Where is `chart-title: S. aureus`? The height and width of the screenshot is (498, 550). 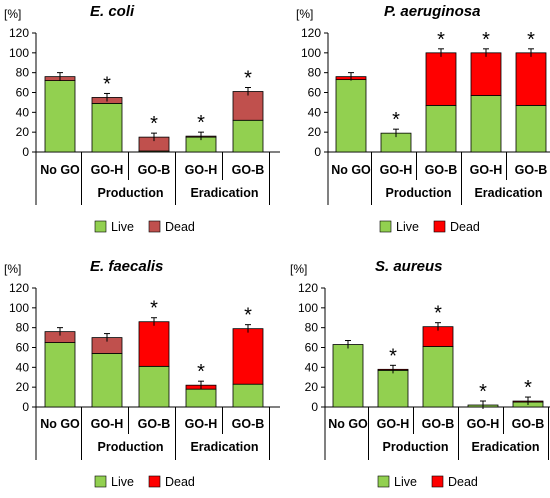 chart-title: S. aureus is located at coordinates (409, 266).